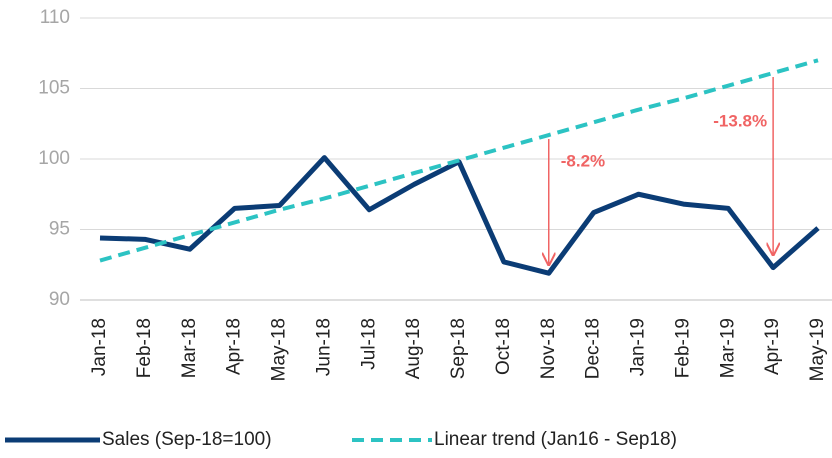 This screenshot has height=458, width=832. What do you see at coordinates (638, 347) in the screenshot?
I see `x-tick-label: Jan-19` at bounding box center [638, 347].